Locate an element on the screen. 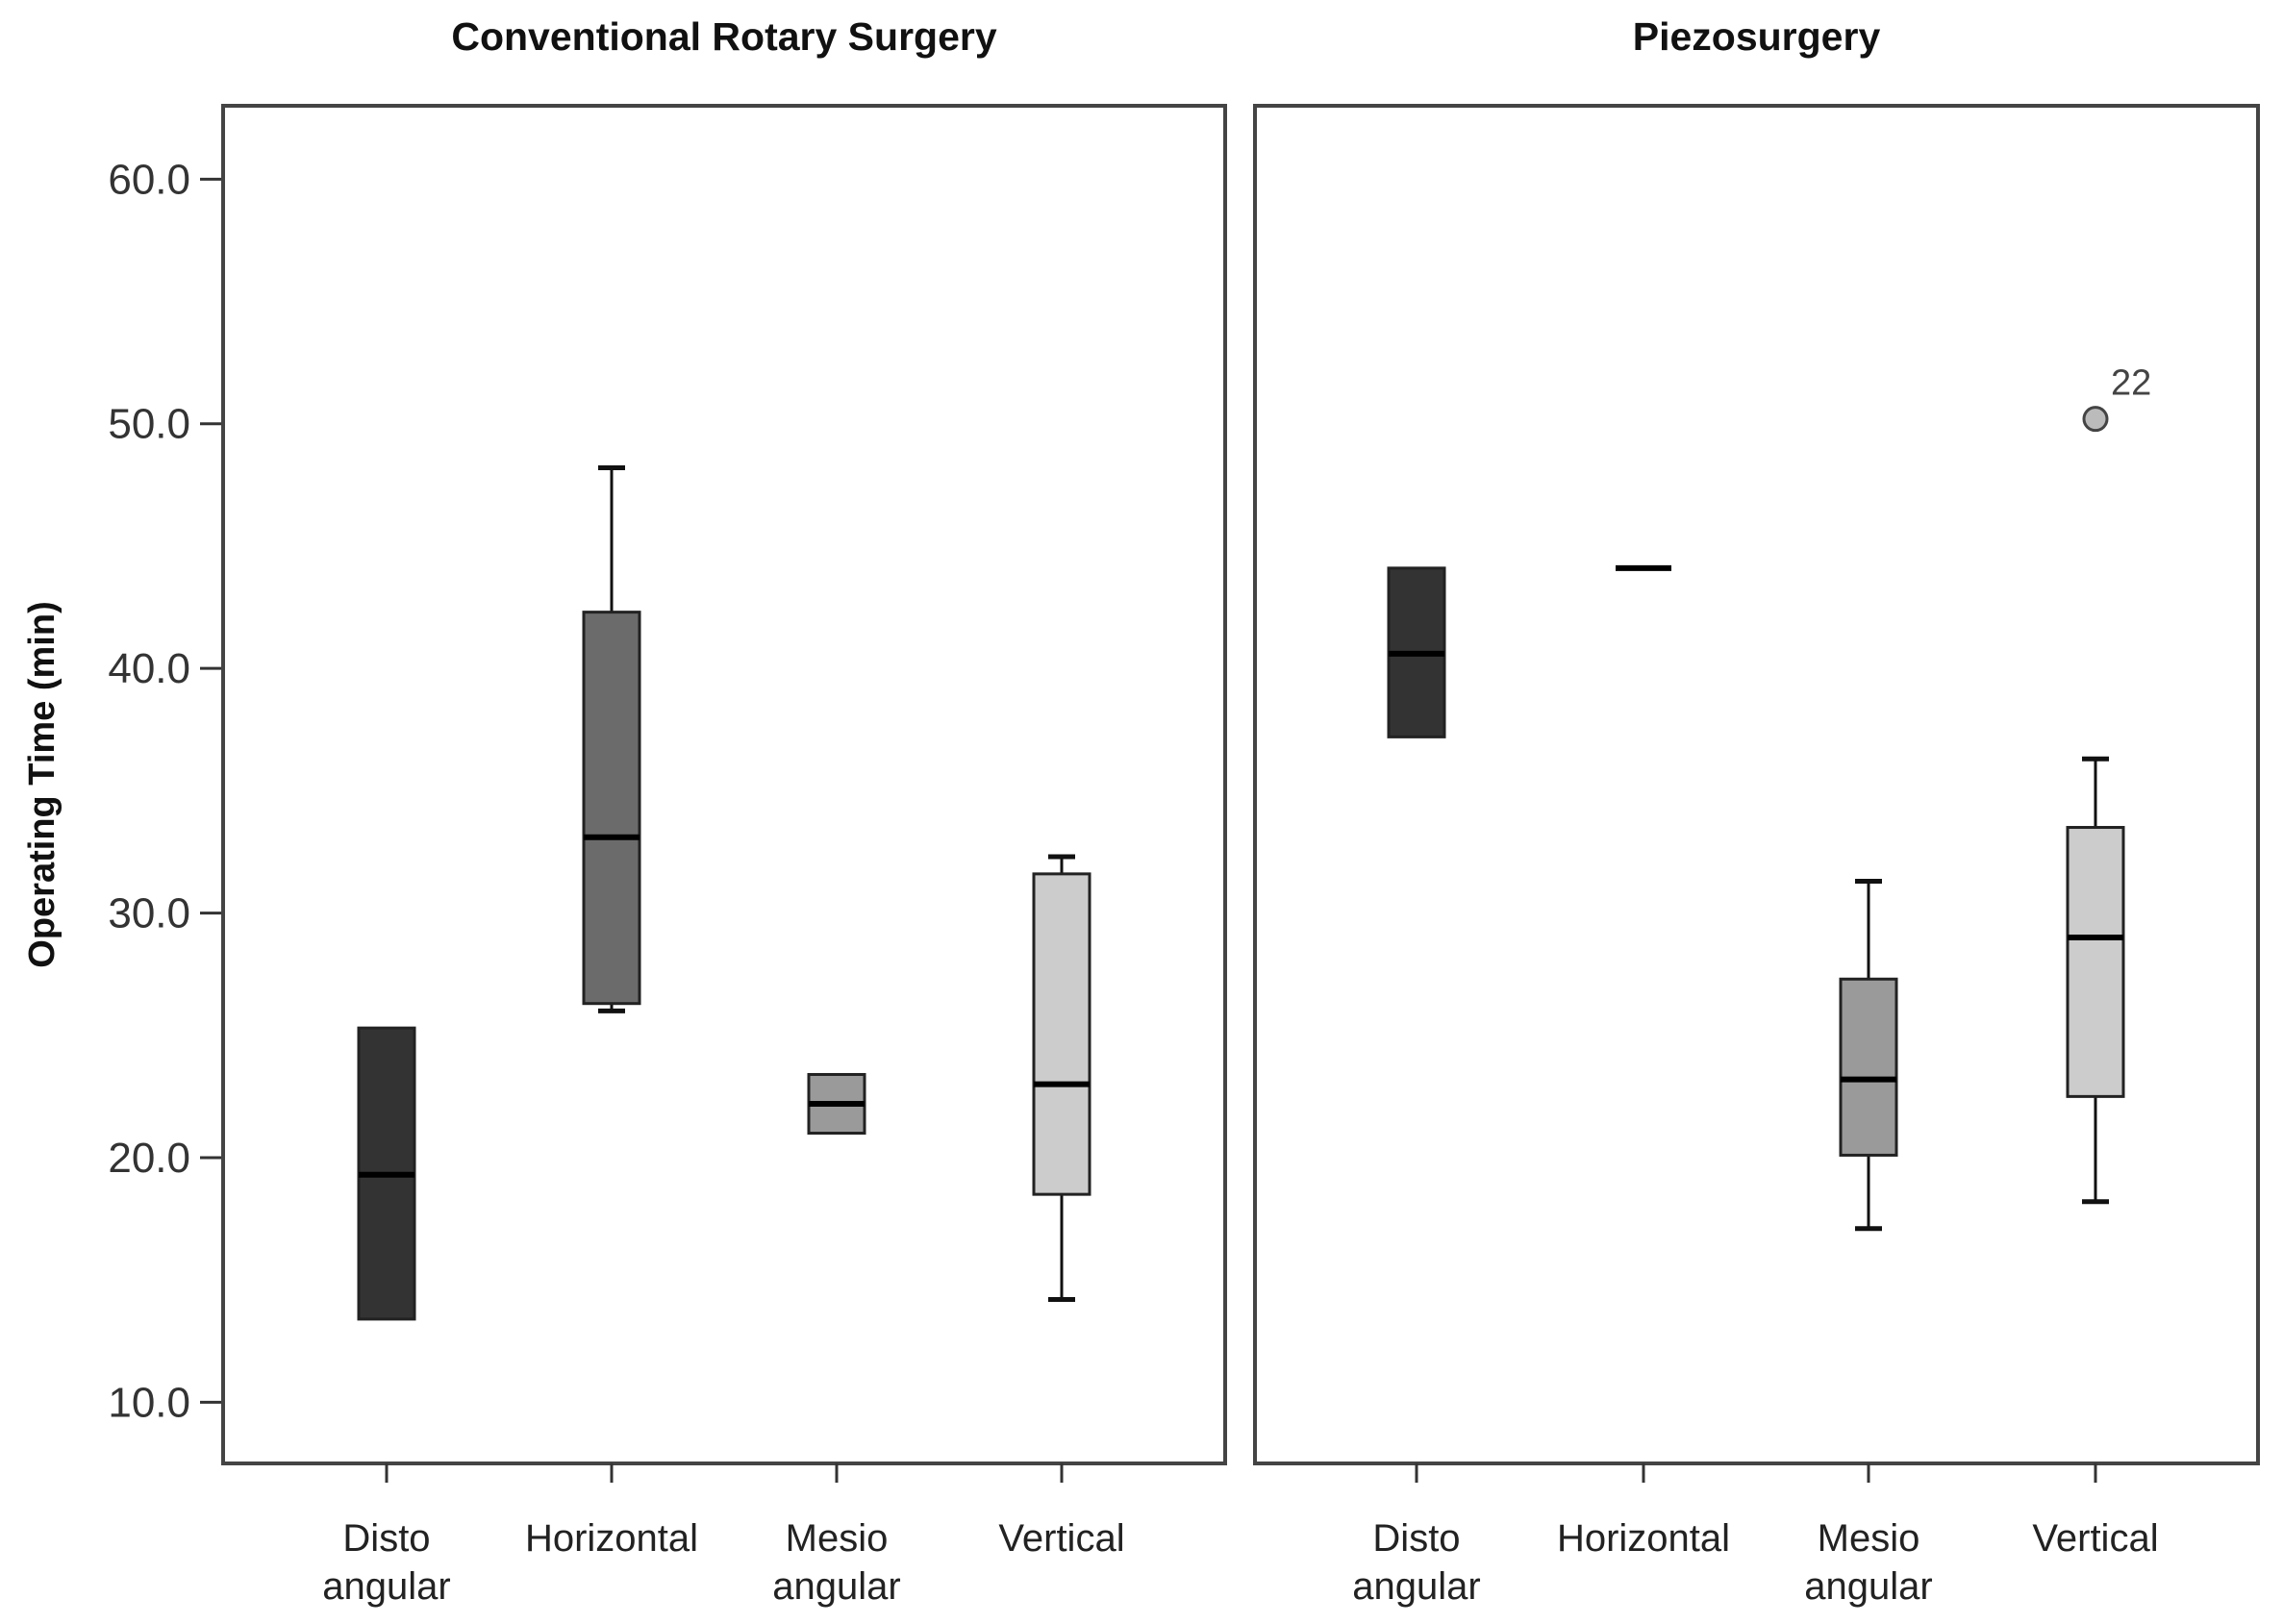  y-tick-label: 20.0 is located at coordinates (149, 1158).